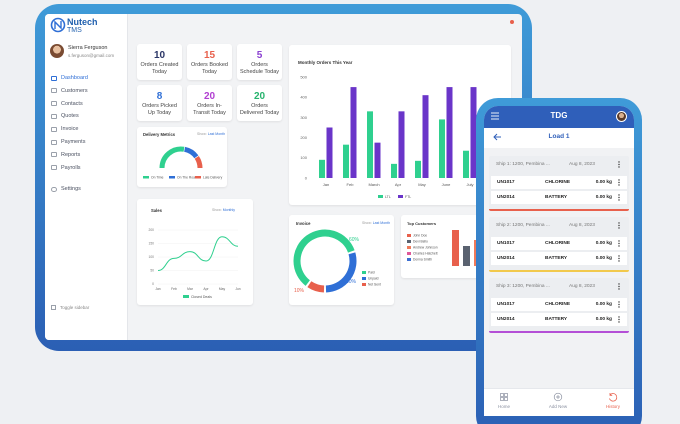  I want to click on filter: Show: Last Month, so click(211, 134).